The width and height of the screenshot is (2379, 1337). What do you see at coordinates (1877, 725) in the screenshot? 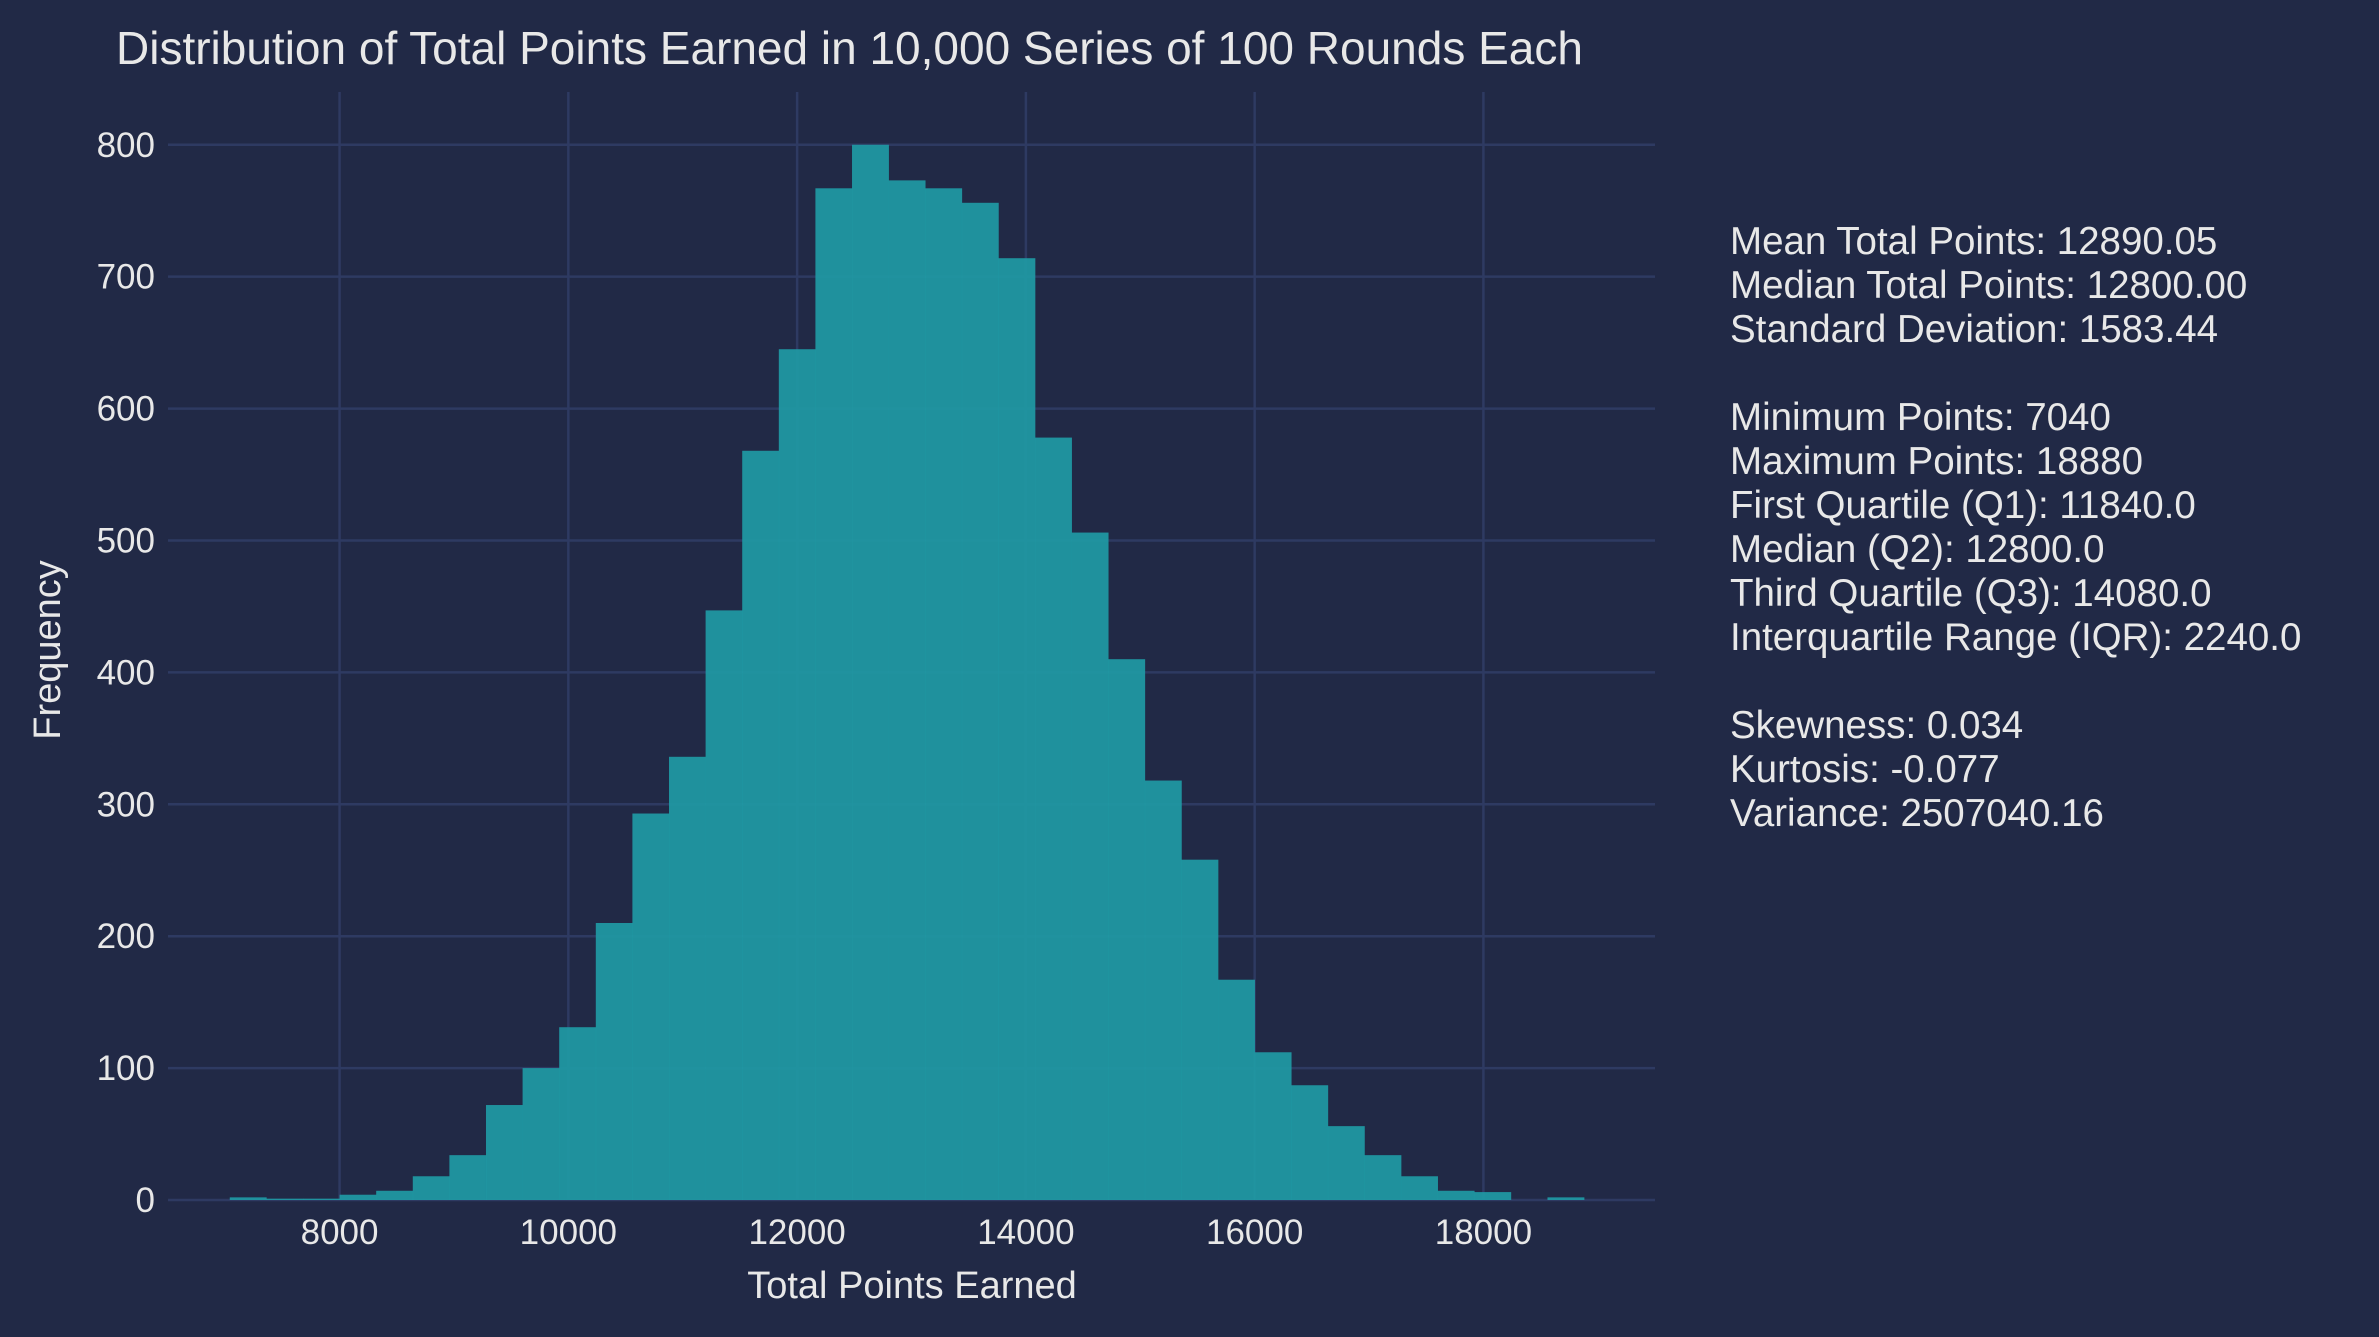
I see `stat-line: Skewness: 0.034` at bounding box center [1877, 725].